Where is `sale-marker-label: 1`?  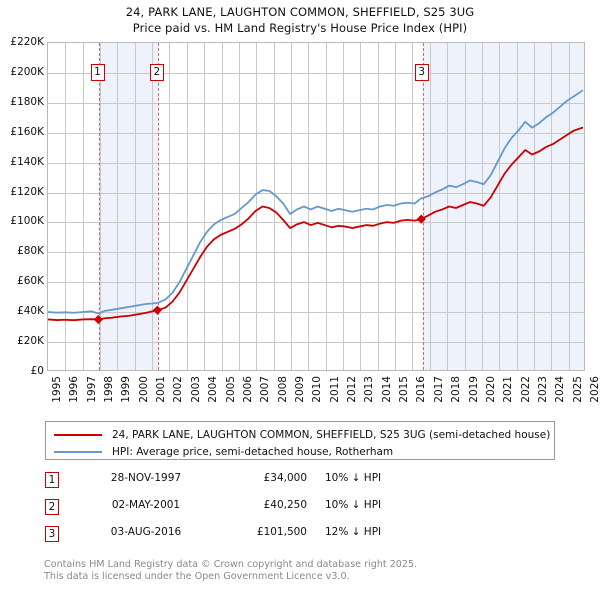
sale-marker-label: 1 is located at coordinates (97, 72).